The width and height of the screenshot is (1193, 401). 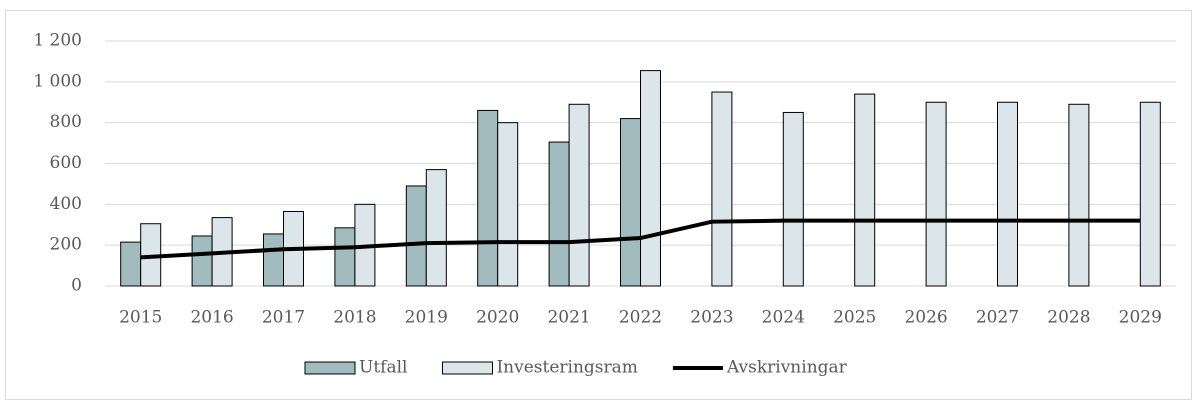 I want to click on x-tick-label: 2023, so click(x=711, y=318).